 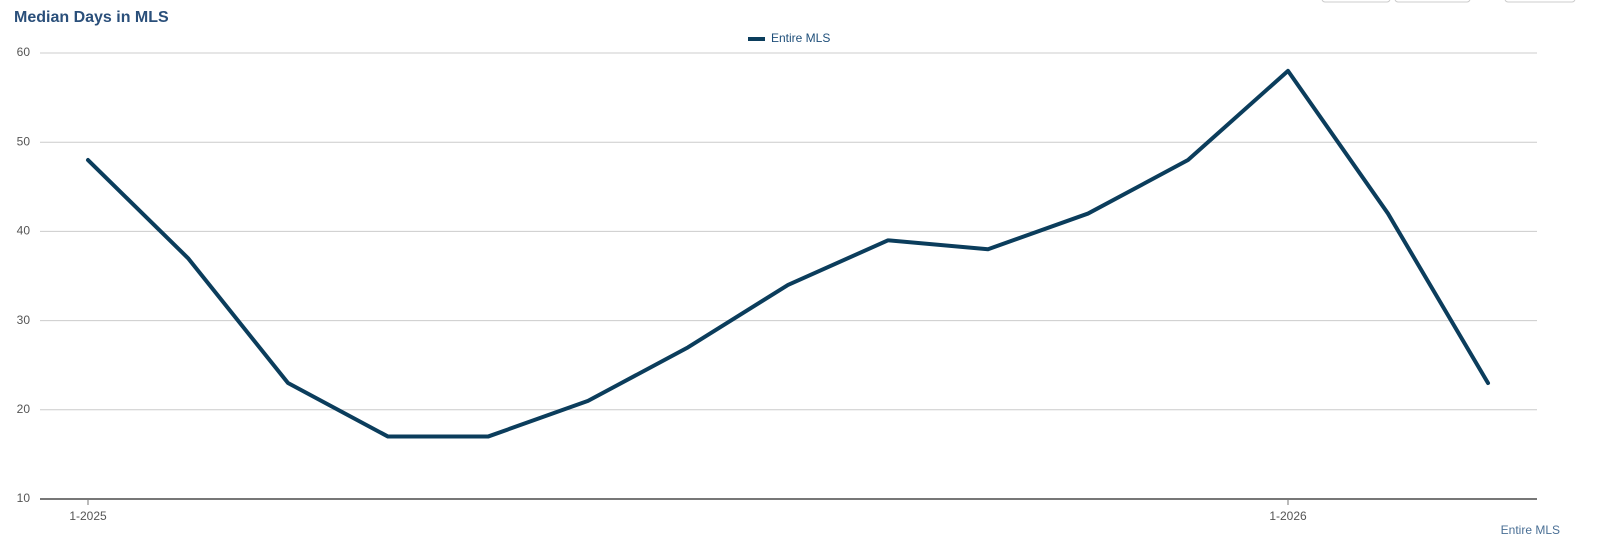 I want to click on y-tick-label: 50, so click(x=24, y=141).